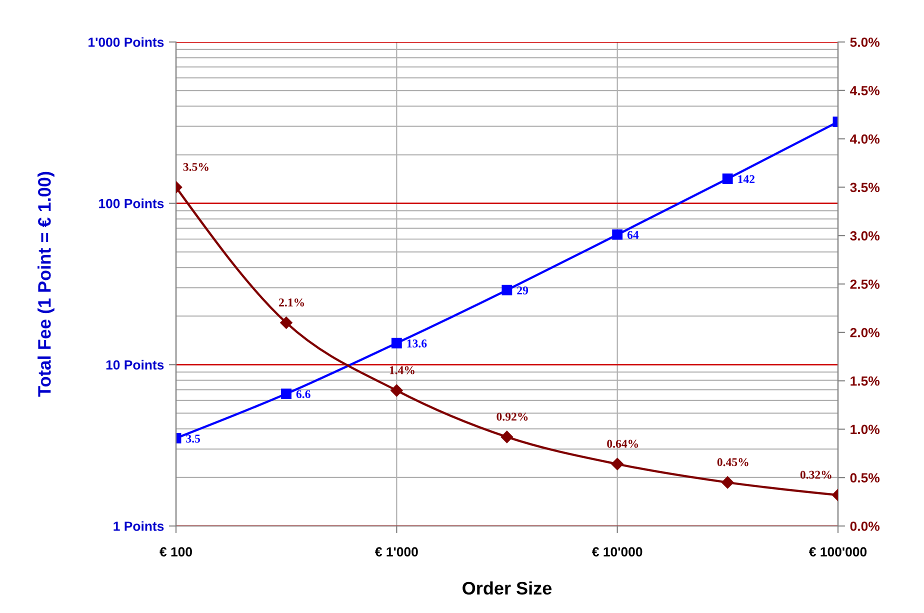 The width and height of the screenshot is (924, 613). I want to click on data-label: 64, so click(633, 235).